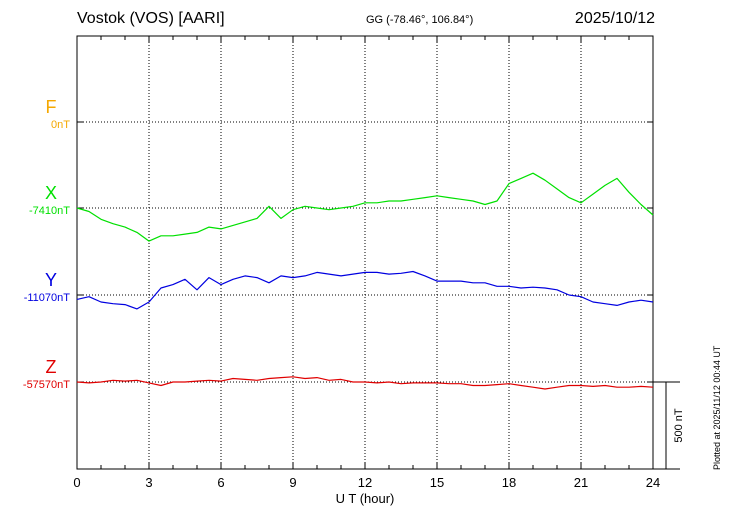 The width and height of the screenshot is (730, 520). Describe the element at coordinates (679, 425) in the screenshot. I see `scale-bar-label: 500 nT` at that location.